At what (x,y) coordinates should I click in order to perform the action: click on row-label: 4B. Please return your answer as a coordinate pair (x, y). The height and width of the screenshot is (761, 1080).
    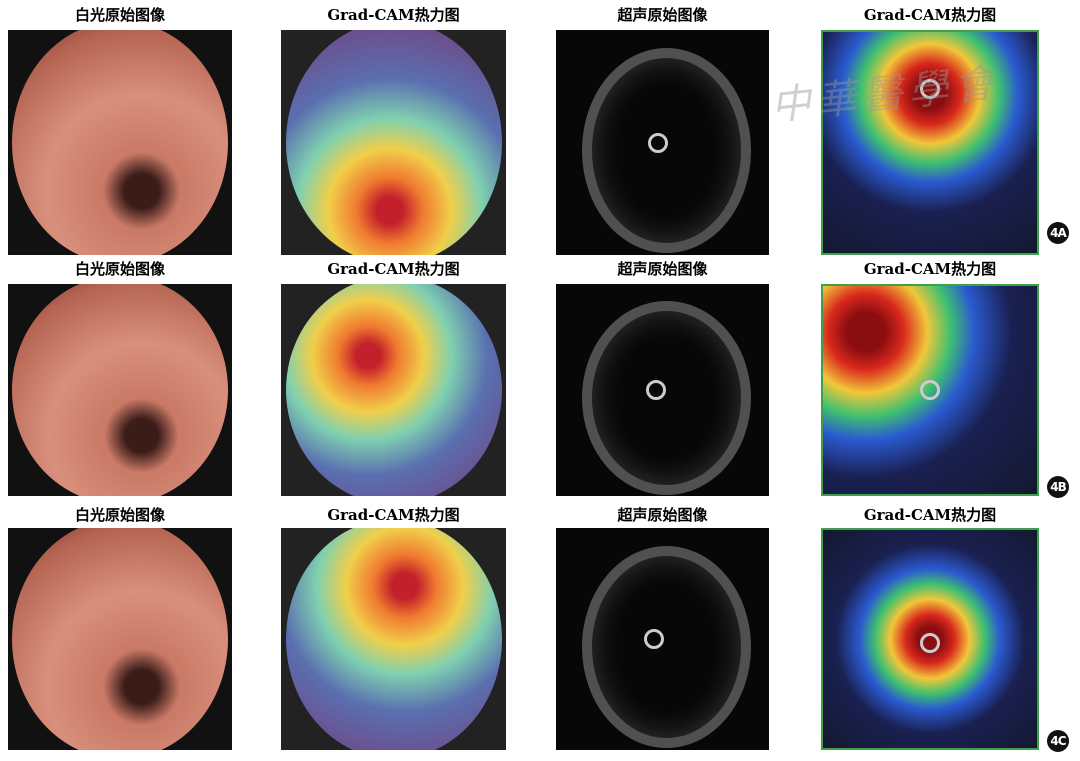
    Looking at the image, I should click on (1058, 487).